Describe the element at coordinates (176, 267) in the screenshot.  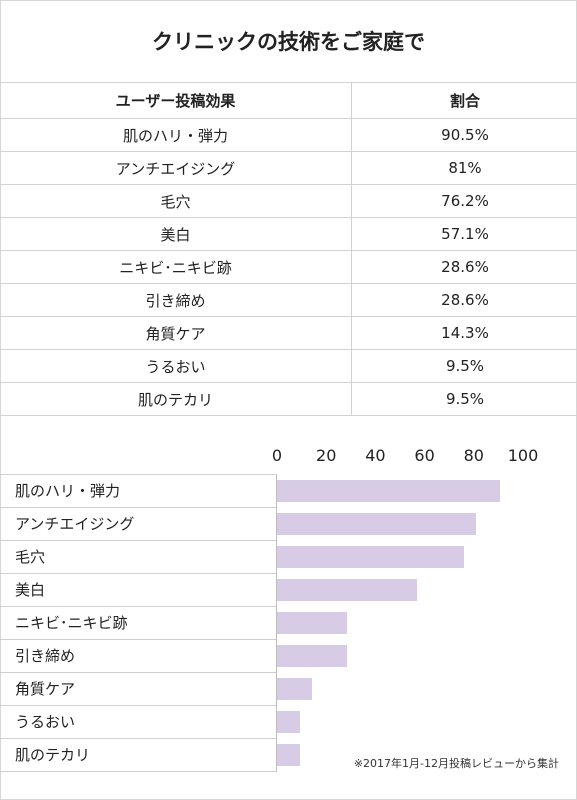
I see `effect-cell: ニキビ･ニキビ跡` at that location.